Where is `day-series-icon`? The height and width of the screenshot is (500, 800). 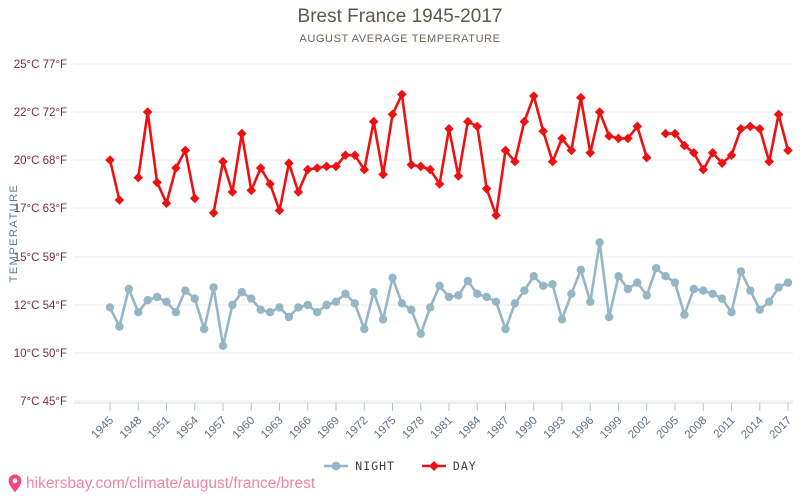 day-series-icon is located at coordinates (433, 466).